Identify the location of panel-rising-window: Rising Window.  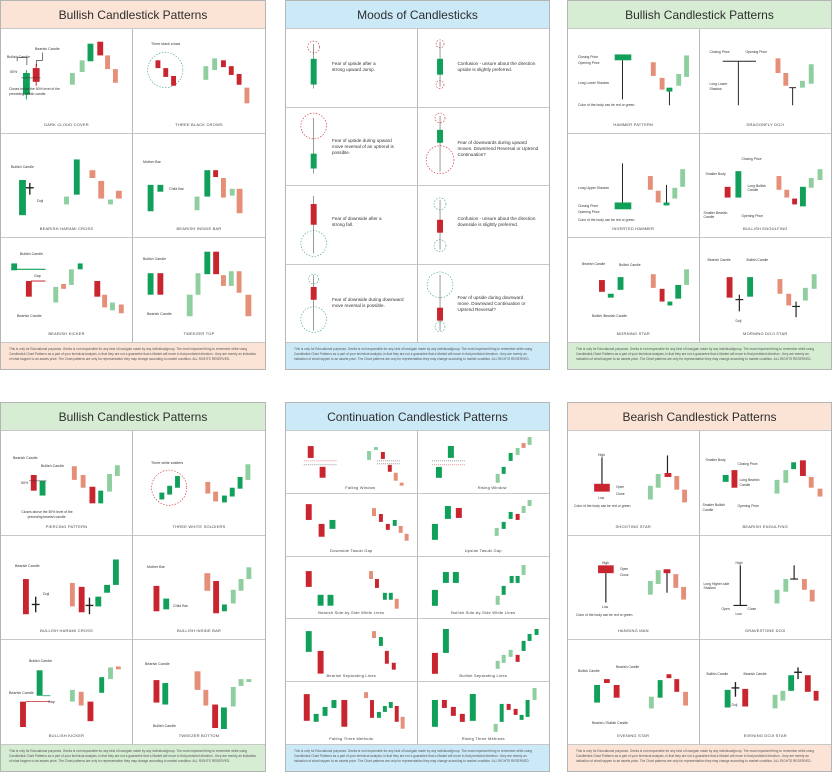
(483, 462).